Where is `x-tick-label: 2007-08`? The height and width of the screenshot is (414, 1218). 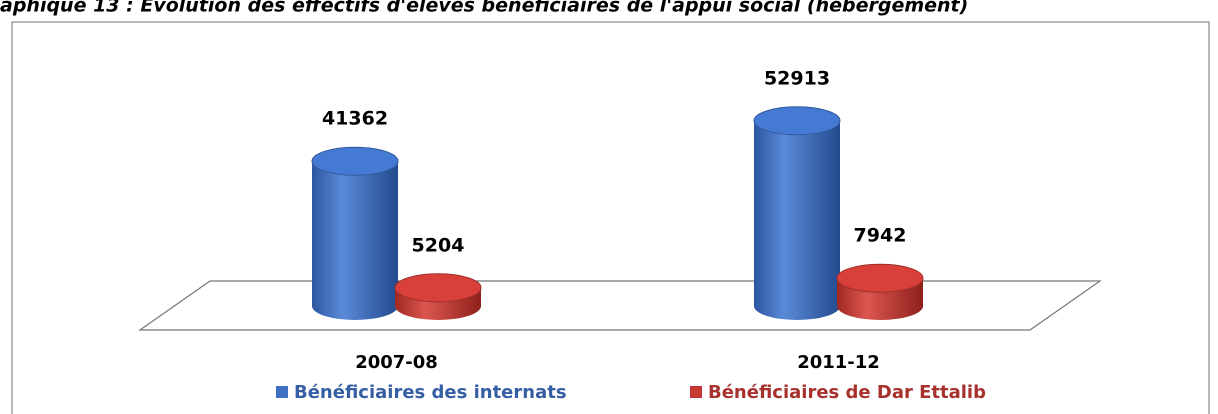
x-tick-label: 2007-08 is located at coordinates (396, 362).